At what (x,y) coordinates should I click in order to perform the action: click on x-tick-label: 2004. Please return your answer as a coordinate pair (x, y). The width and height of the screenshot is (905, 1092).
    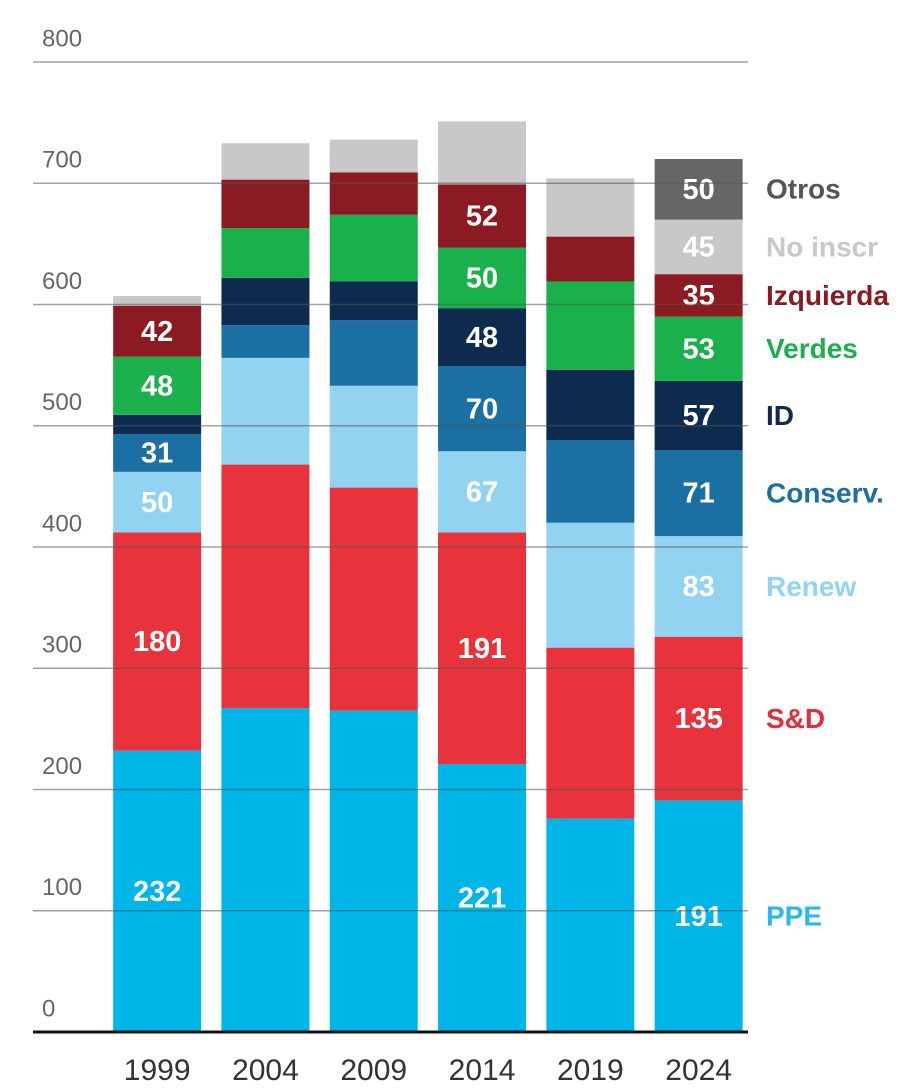
    Looking at the image, I should click on (265, 1070).